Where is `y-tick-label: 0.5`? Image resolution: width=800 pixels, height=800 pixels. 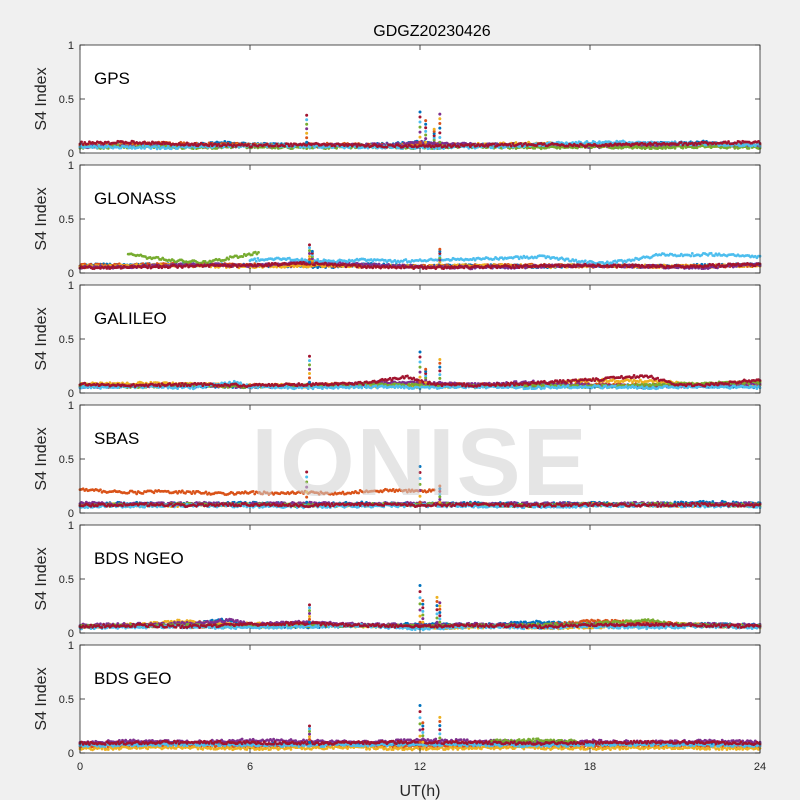 y-tick-label: 0.5 is located at coordinates (66, 100).